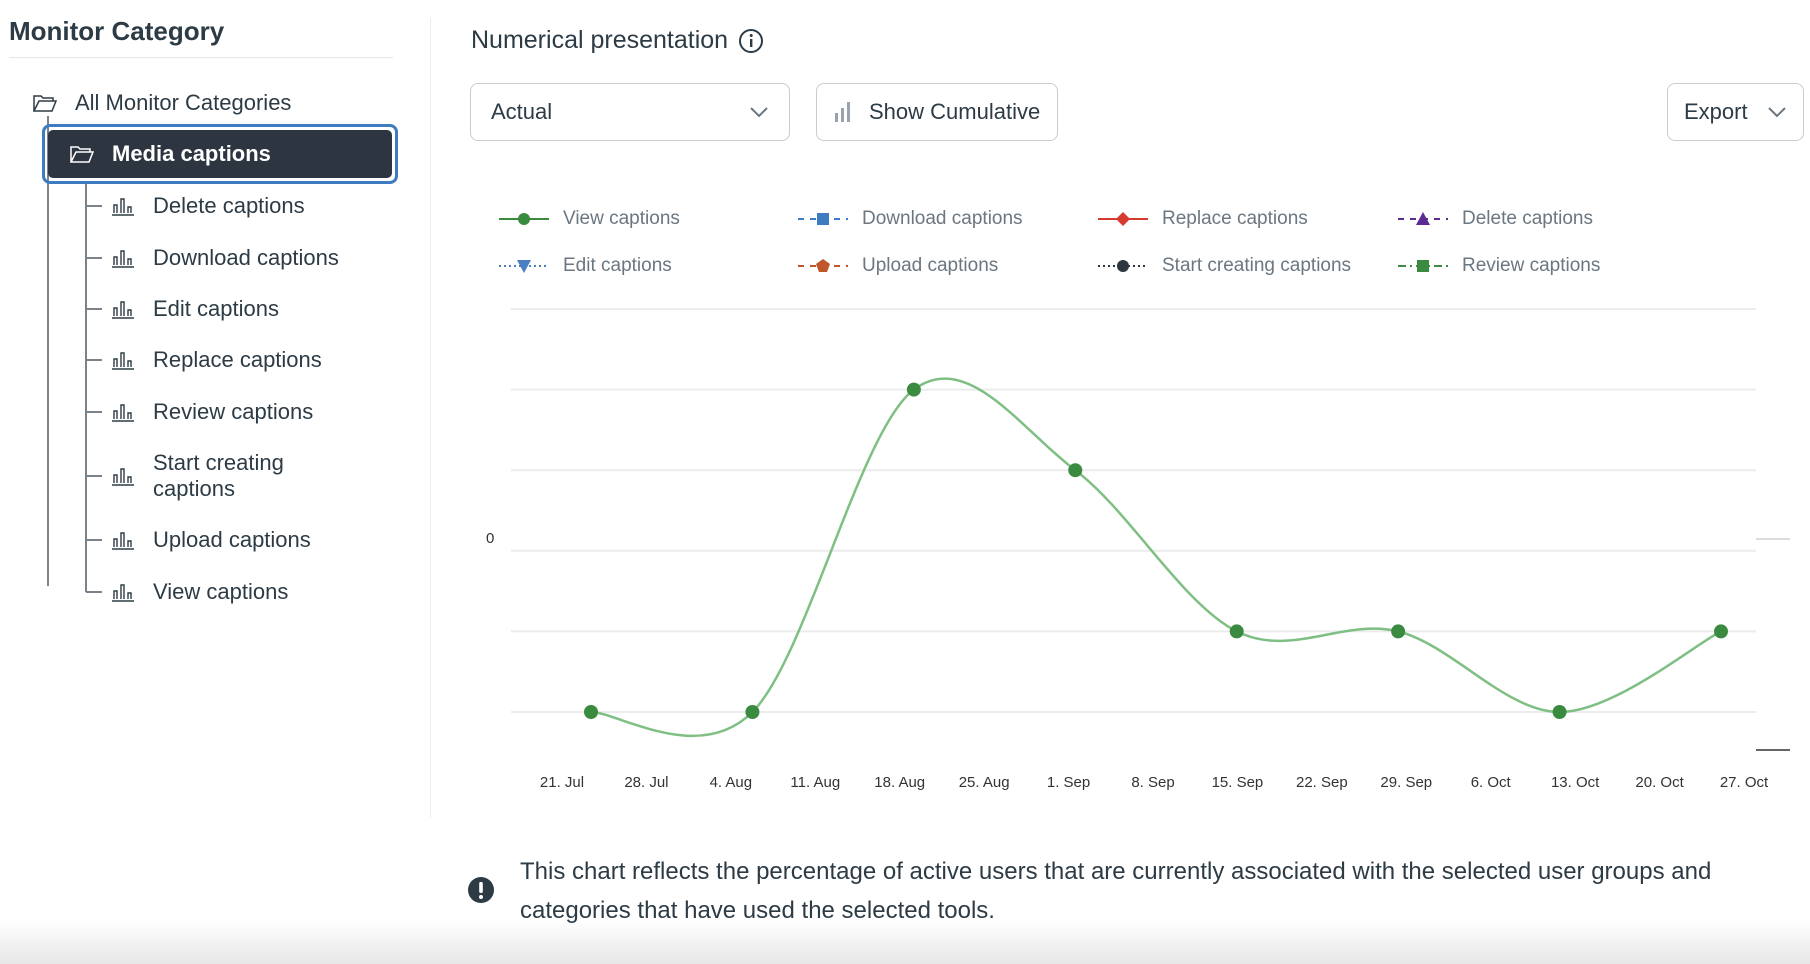 This screenshot has width=1810, height=964. I want to click on legend-item: Replace captions, so click(1202, 219).